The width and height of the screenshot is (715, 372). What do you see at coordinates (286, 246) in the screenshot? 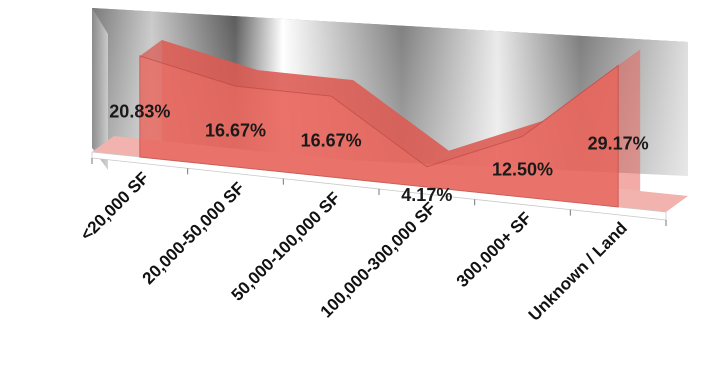
I see `x-tick-label: 50,000-100,000 SF` at bounding box center [286, 246].